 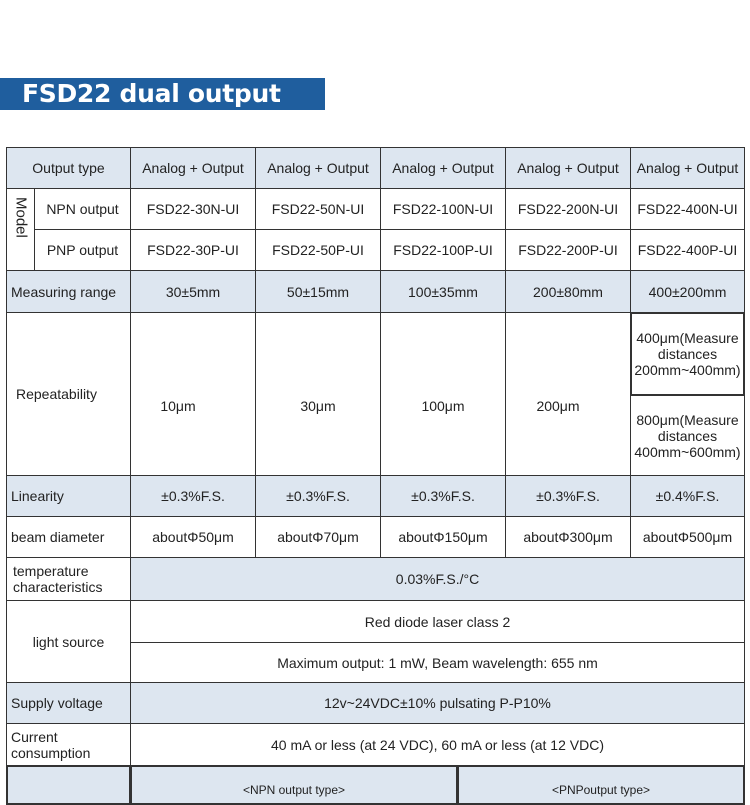 What do you see at coordinates (294, 785) in the screenshot?
I see `npn-output-type-heading: <NPN output type>` at bounding box center [294, 785].